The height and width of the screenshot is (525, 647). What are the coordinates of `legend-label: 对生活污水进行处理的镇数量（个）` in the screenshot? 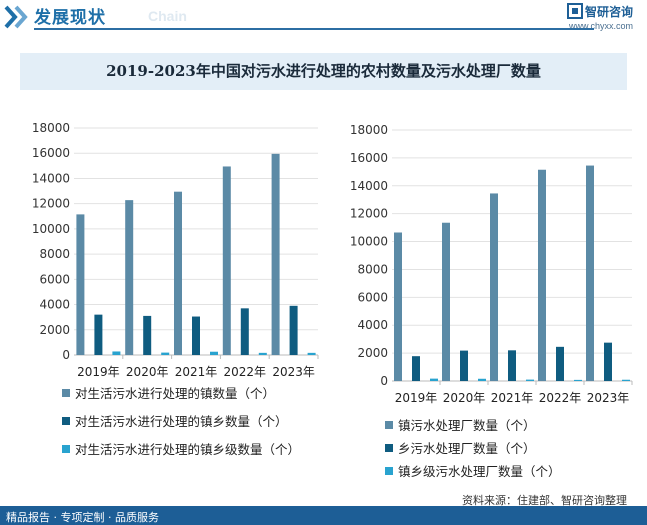 It's located at (175, 393).